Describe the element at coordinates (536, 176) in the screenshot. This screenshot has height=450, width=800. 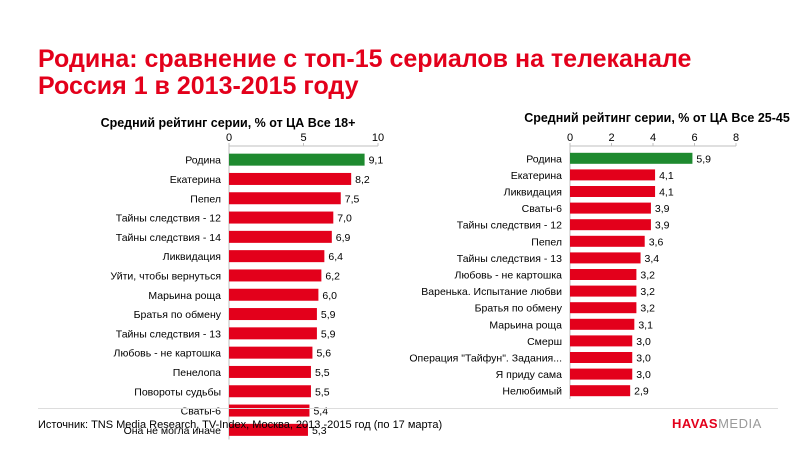
I see `chart-2-category-label: Екатерина` at that location.